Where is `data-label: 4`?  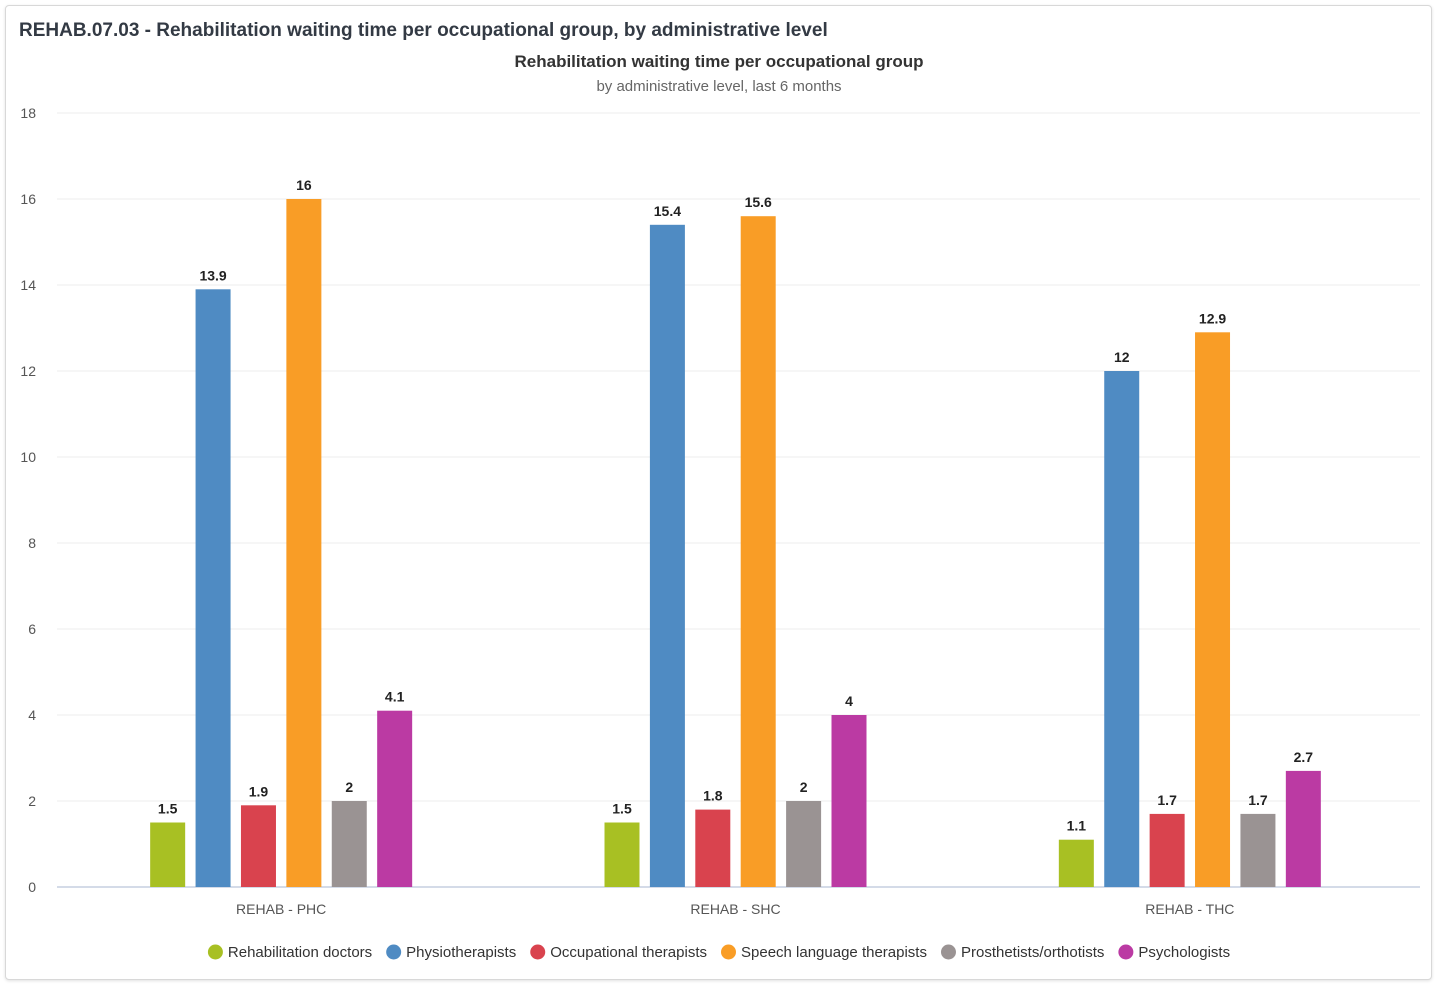
data-label: 4 is located at coordinates (849, 701).